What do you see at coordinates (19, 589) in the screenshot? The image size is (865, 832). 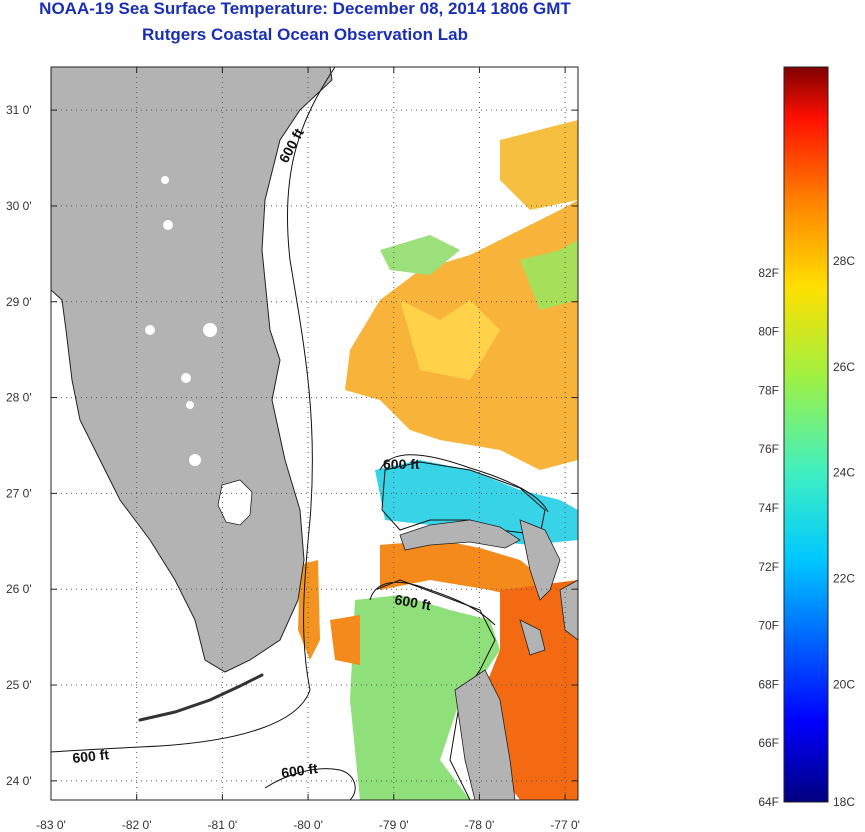 I see `lat-tick-label: 26 0'` at bounding box center [19, 589].